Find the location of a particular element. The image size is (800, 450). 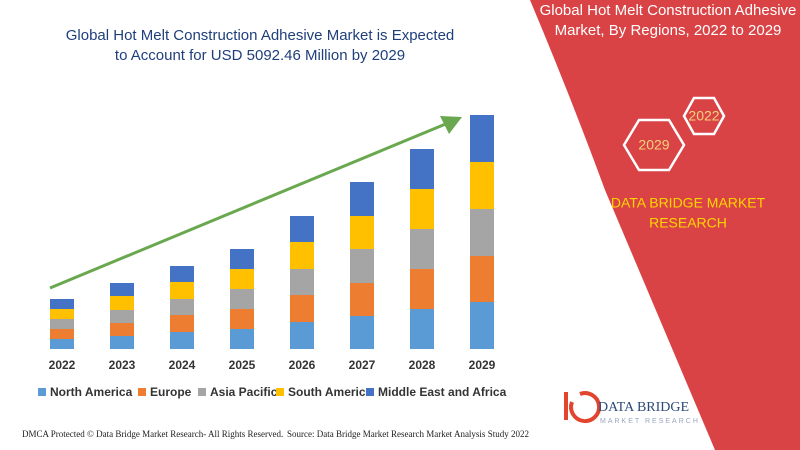

x-tick-label: 2026 is located at coordinates (302, 365).